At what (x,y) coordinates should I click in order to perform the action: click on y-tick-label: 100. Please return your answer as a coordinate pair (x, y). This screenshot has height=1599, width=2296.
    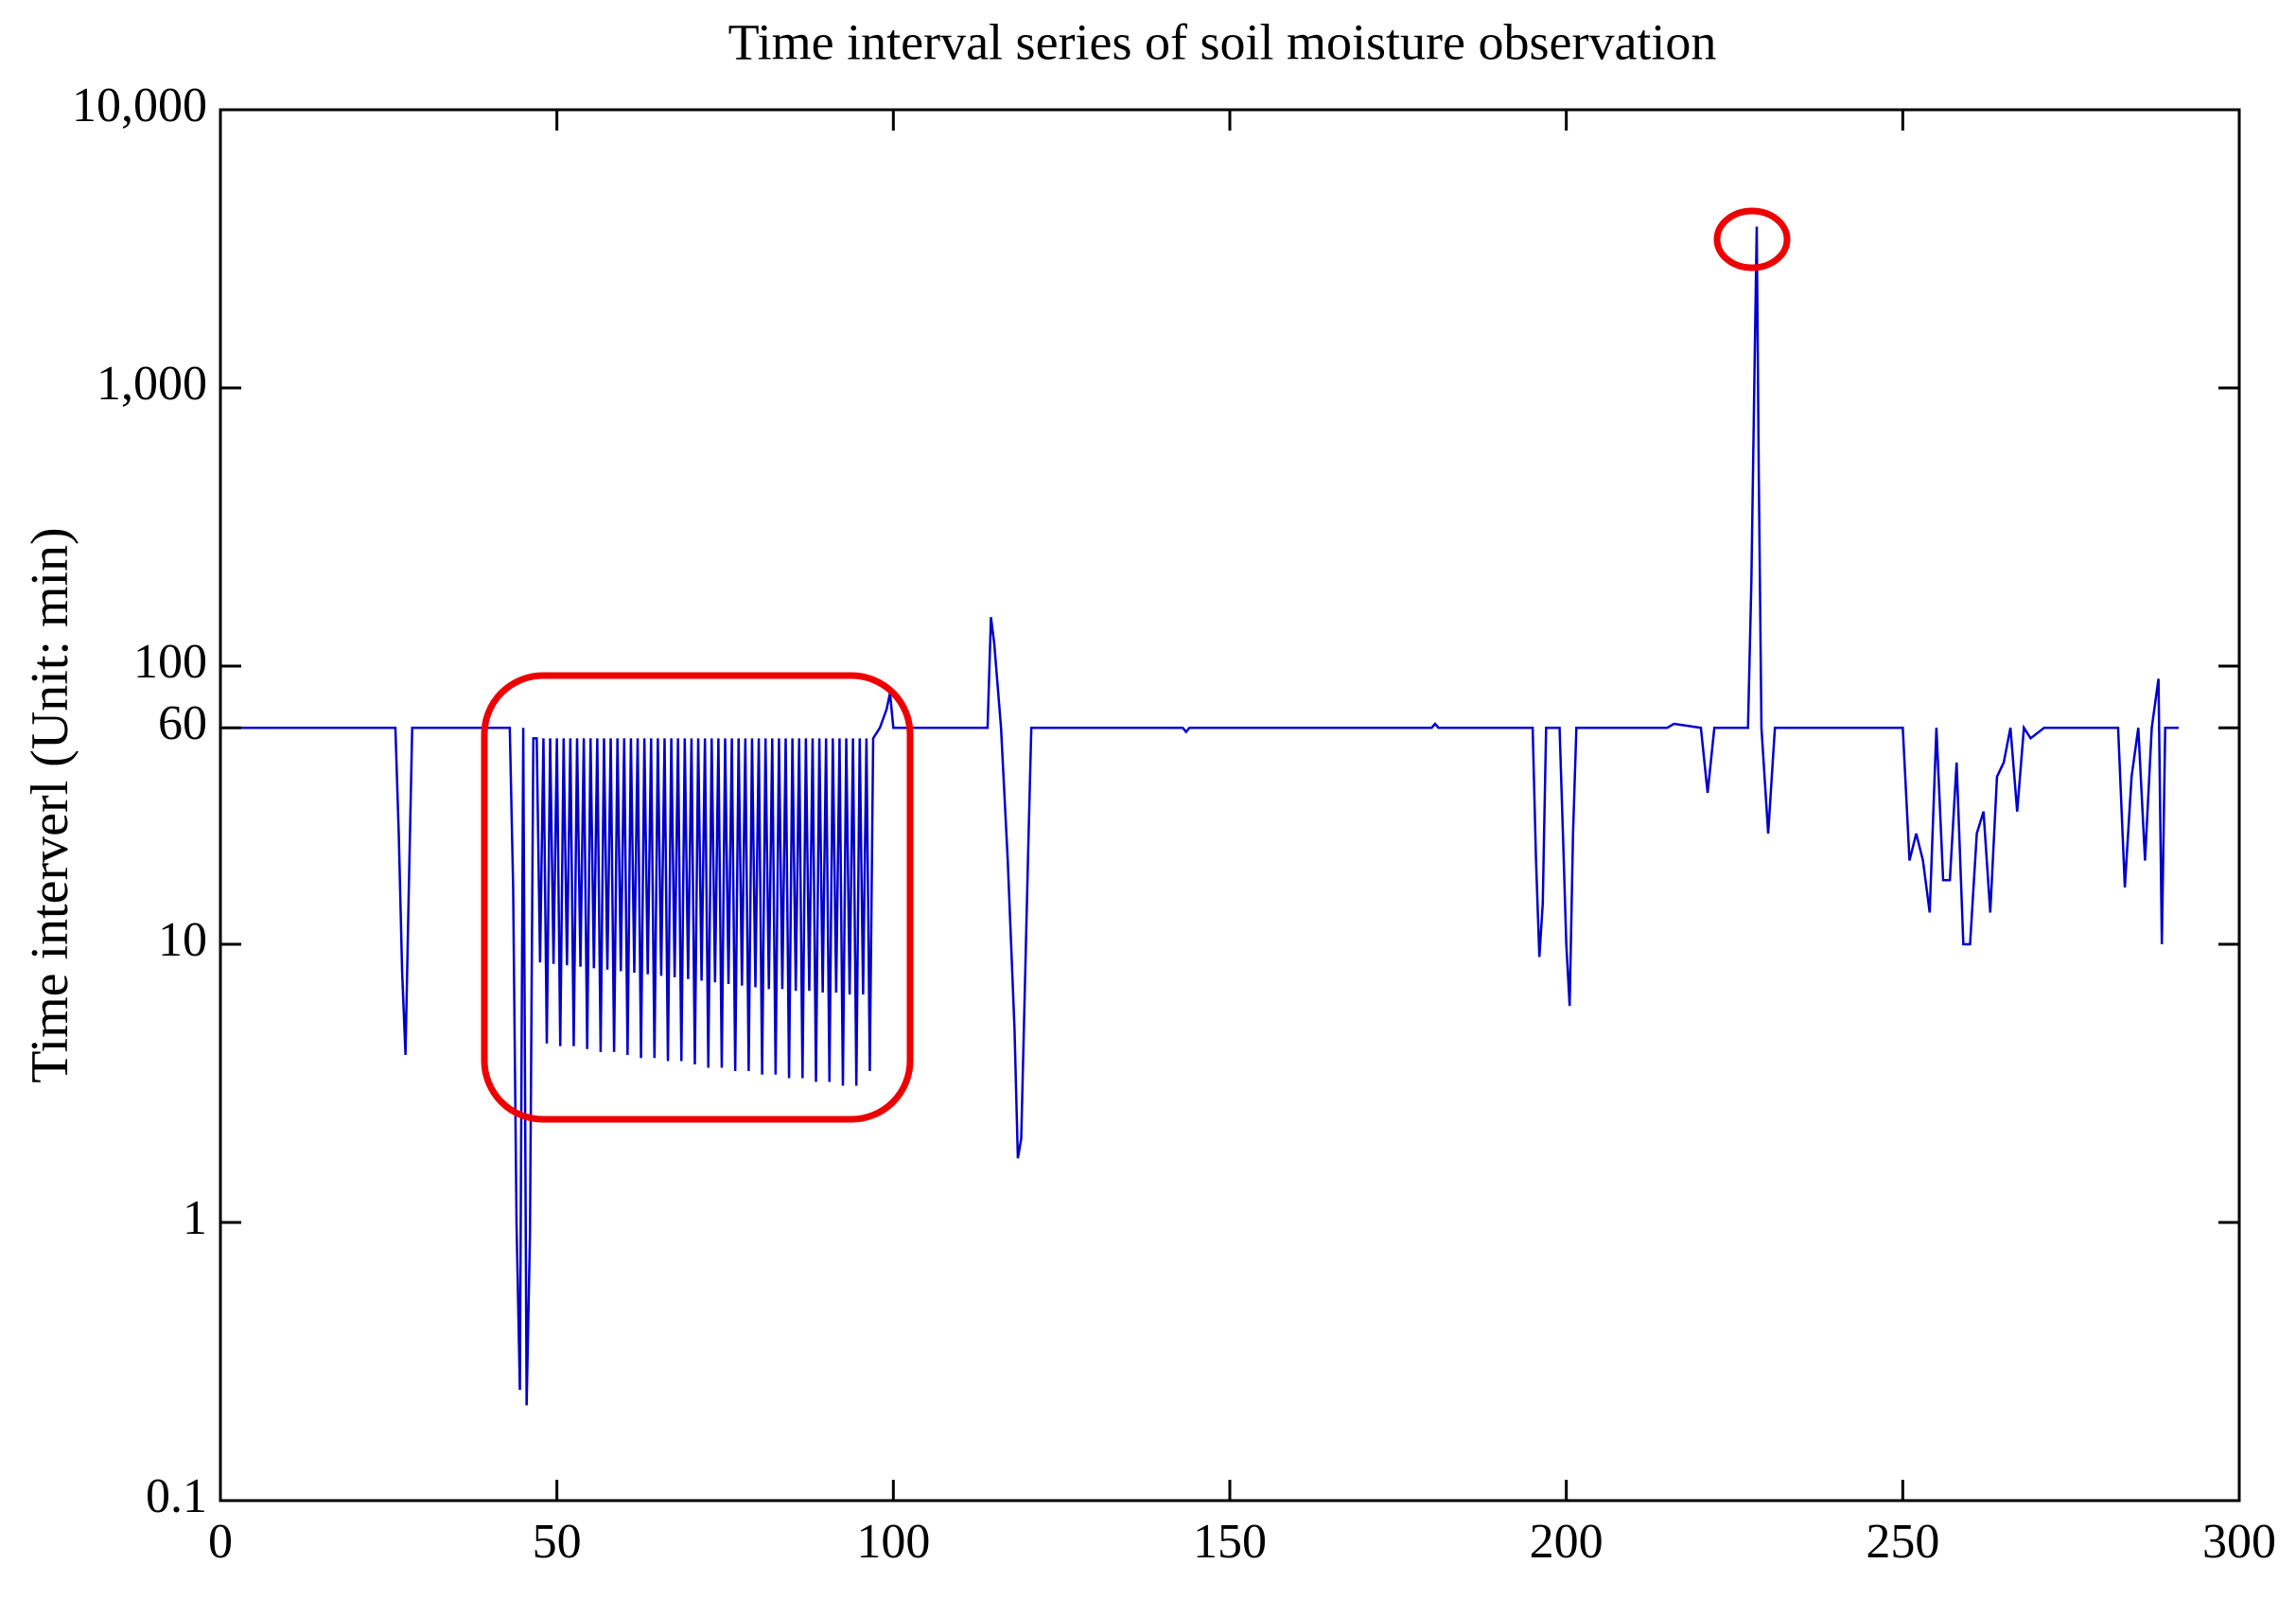
    Looking at the image, I should click on (170, 662).